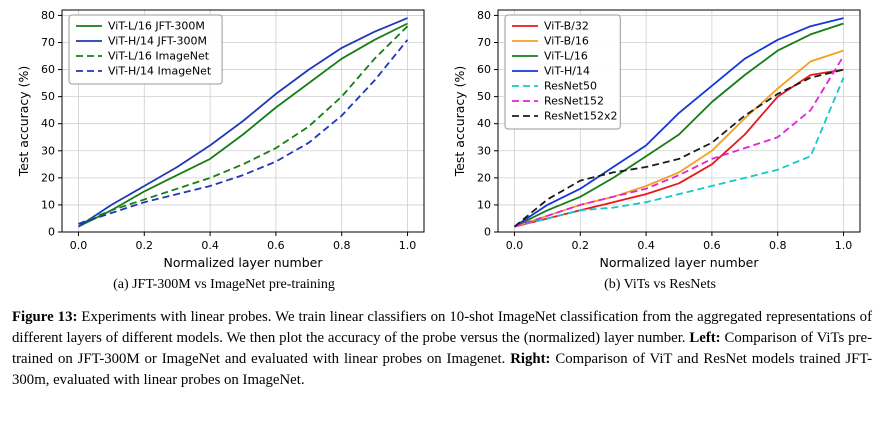  I want to click on caption-bold-segment: Figure 13:, so click(45, 317).